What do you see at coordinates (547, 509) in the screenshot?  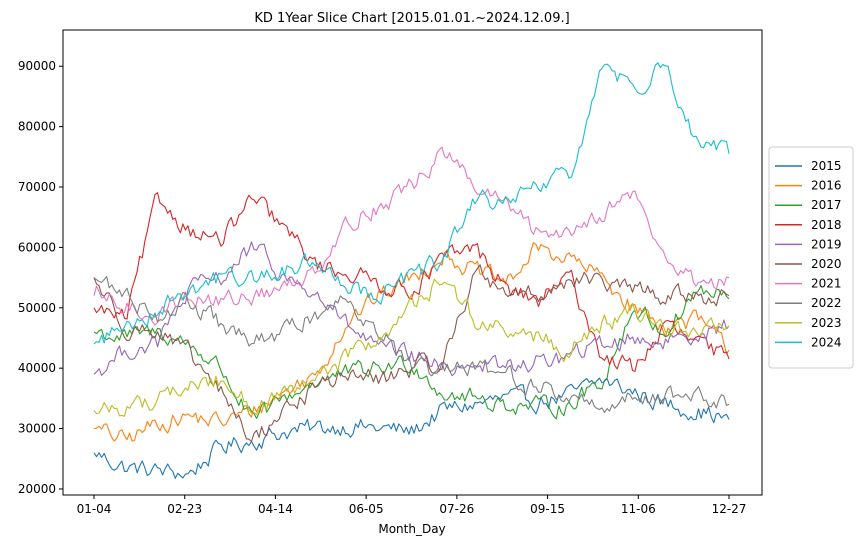 I see `x-tick-label: 09-15` at bounding box center [547, 509].